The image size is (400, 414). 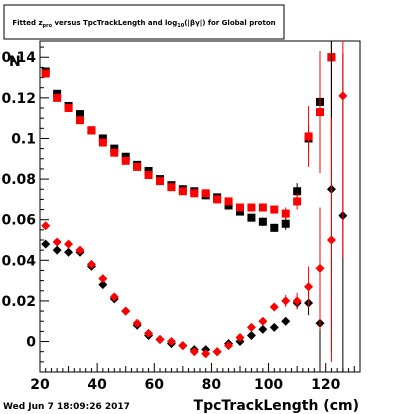 I want to click on y-tick-label: 0.08, so click(x=18, y=180).